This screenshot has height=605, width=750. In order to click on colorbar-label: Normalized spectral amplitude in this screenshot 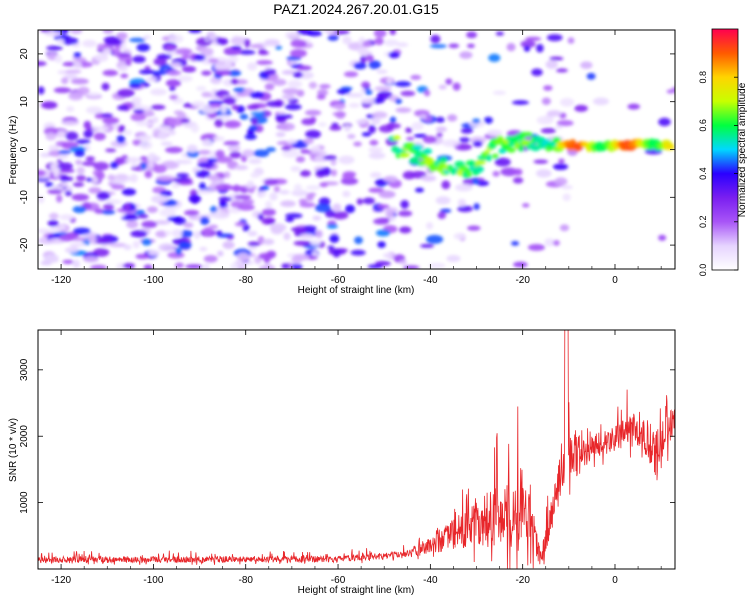, I will do `click(742, 149)`.